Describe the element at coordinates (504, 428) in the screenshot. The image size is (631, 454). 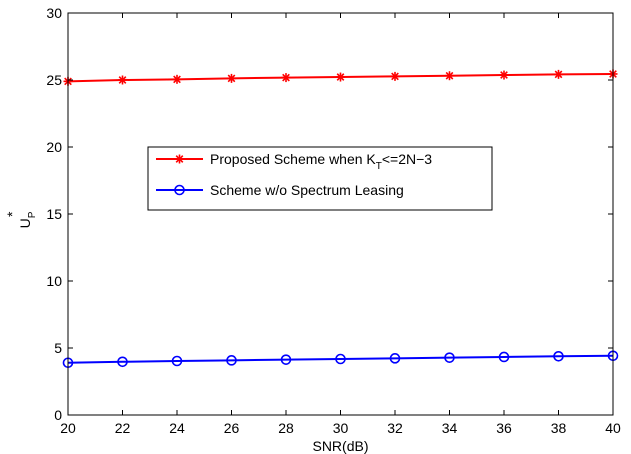
I see `x-tick-label: 36` at that location.